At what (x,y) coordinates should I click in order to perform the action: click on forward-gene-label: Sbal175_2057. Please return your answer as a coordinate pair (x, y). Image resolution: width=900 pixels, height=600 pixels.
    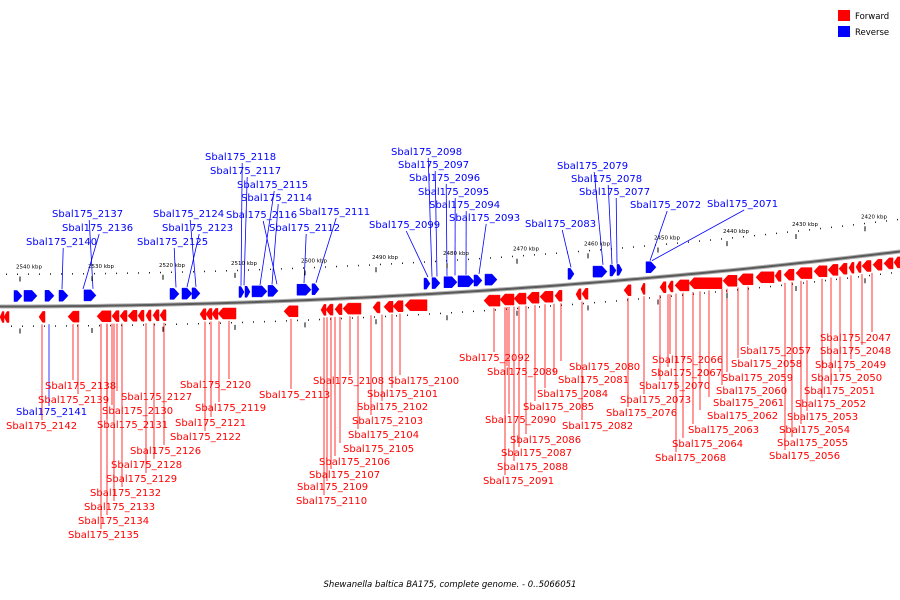
    Looking at the image, I should click on (775, 351).